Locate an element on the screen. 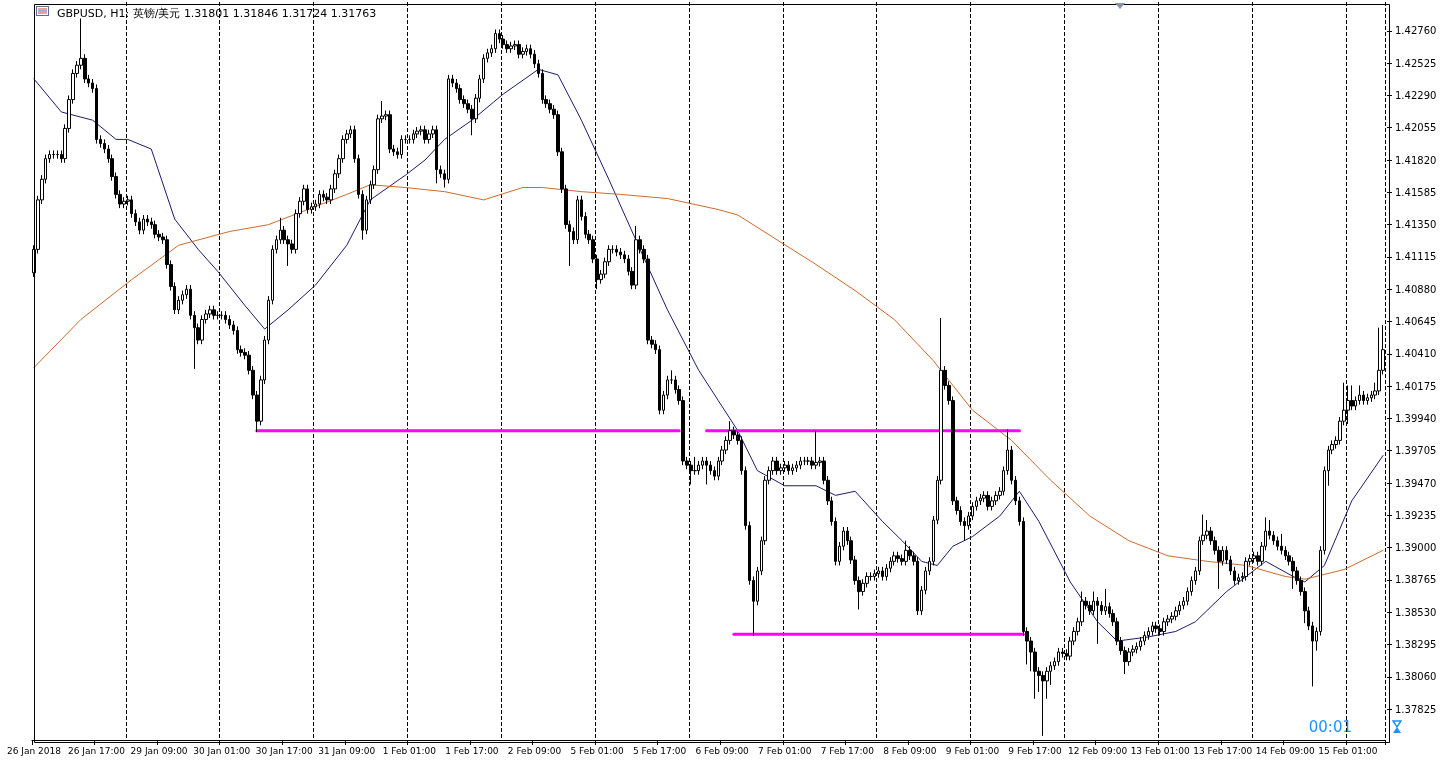  x-tick-label: 1 Feb 01:00 is located at coordinates (409, 750).